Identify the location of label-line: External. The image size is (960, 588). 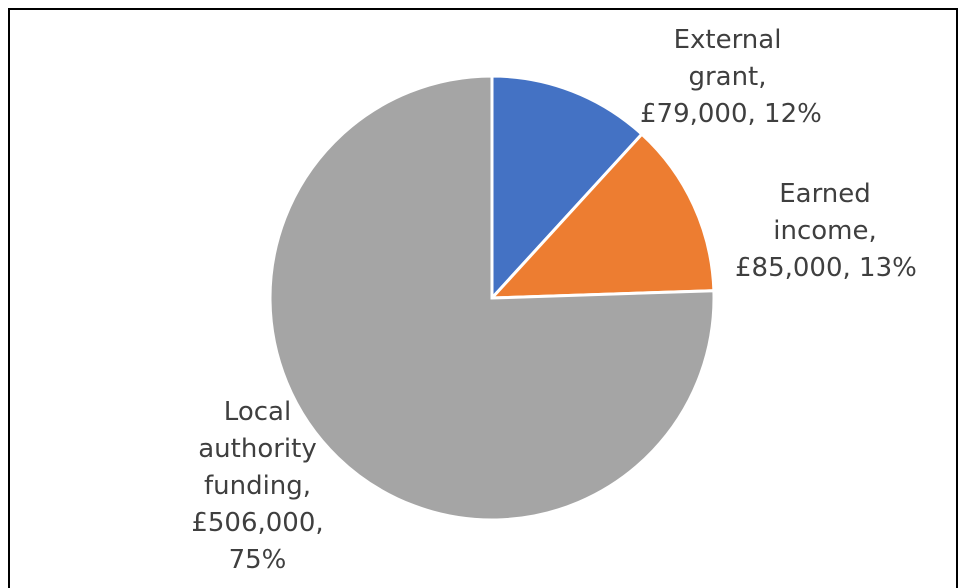
(727, 40).